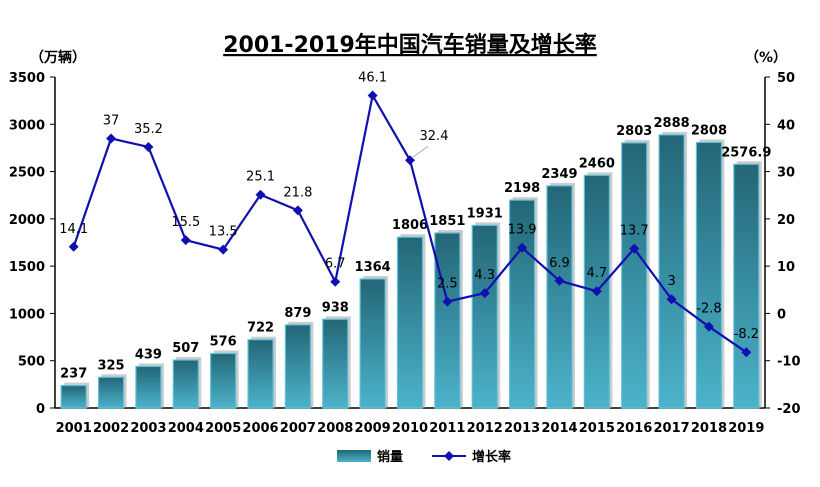 The image size is (820, 487). Describe the element at coordinates (223, 342) in the screenshot. I see `bar-label: 576` at that location.